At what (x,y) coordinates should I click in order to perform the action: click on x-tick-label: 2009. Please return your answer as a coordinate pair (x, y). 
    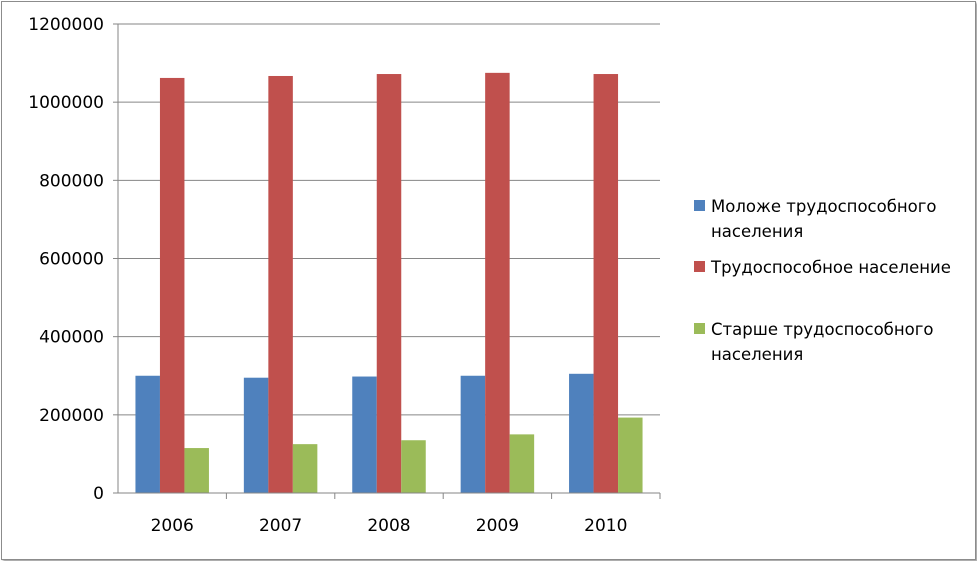
    Looking at the image, I should click on (497, 526).